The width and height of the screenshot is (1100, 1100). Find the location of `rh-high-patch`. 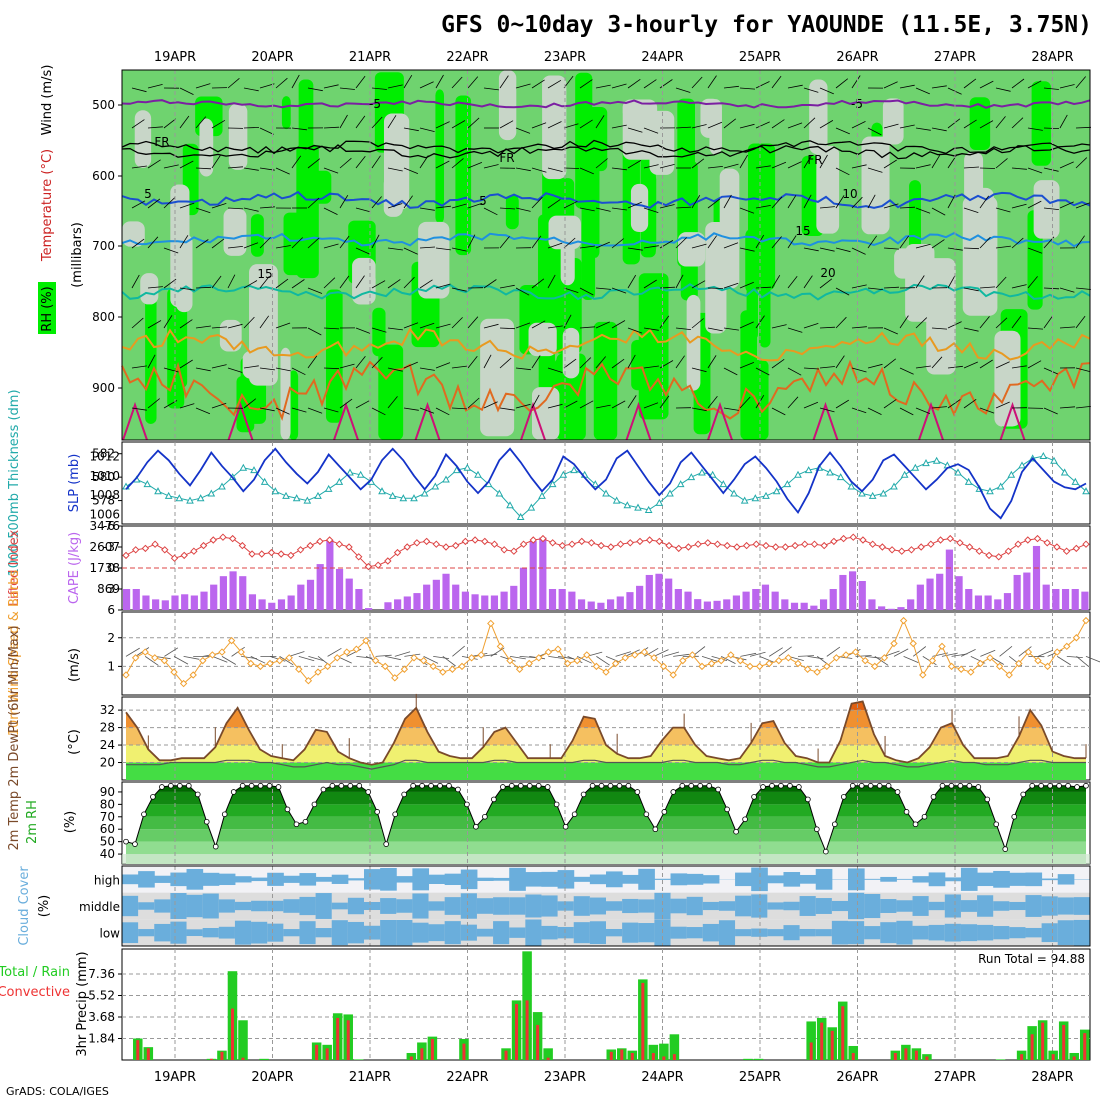

rh-high-patch is located at coordinates (980, 124).